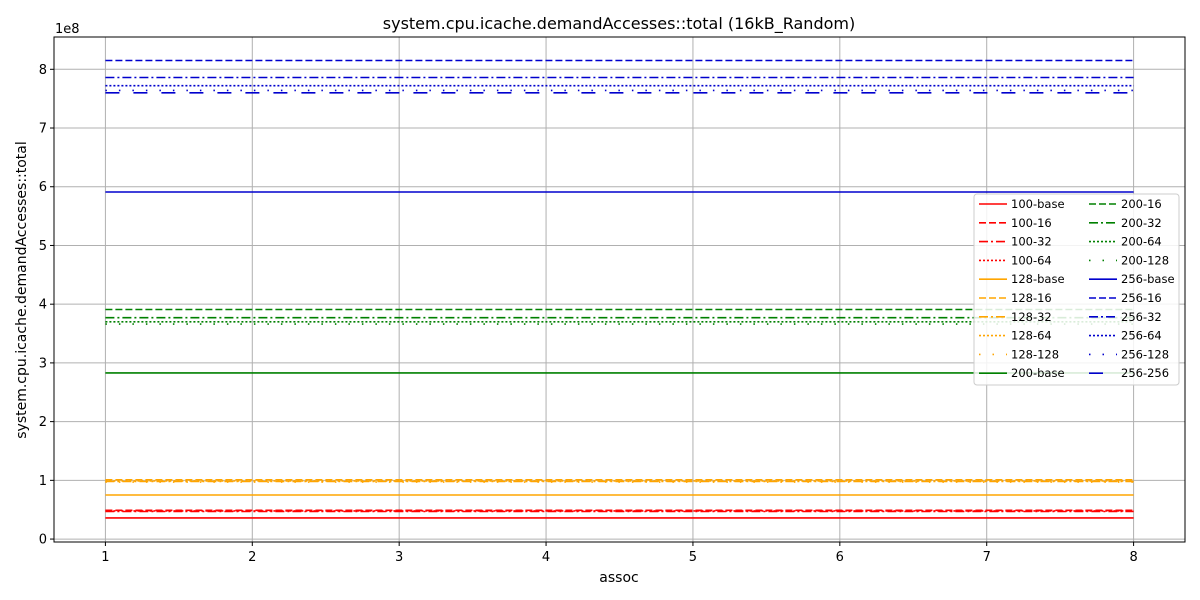  Describe the element at coordinates (399, 557) in the screenshot. I see `x-tick-label: 3` at that location.